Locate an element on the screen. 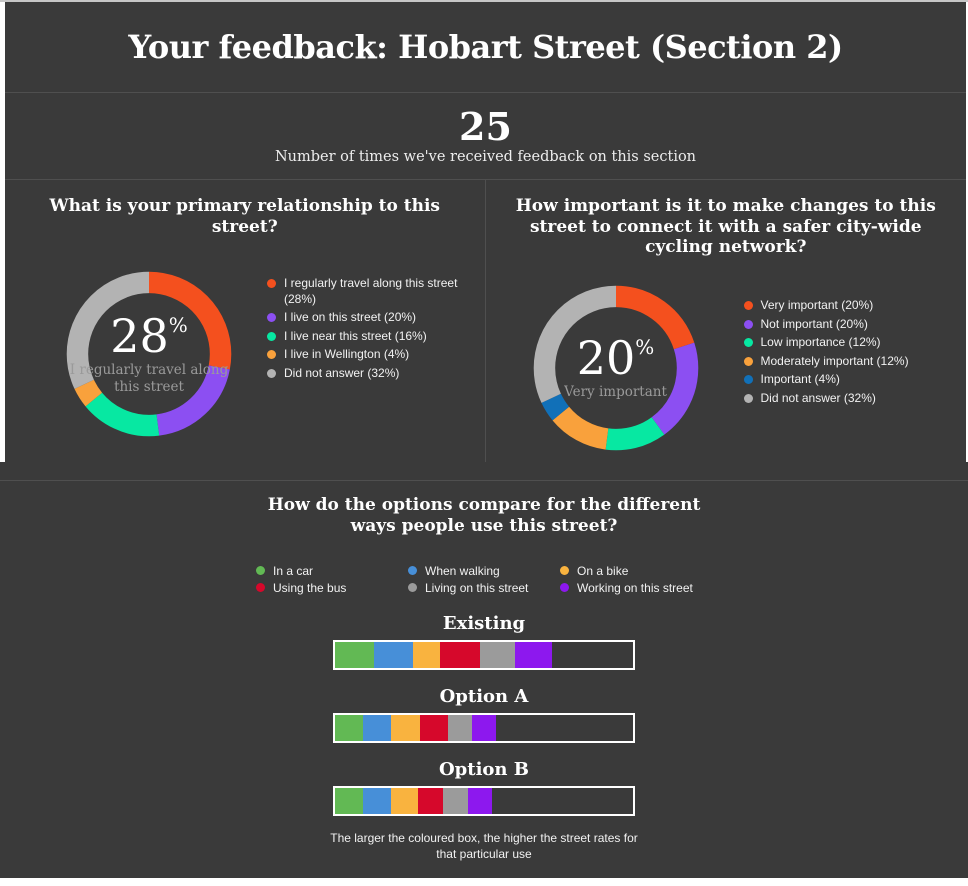 The image size is (968, 886). bar-group-option-b: Option B is located at coordinates (484, 786).